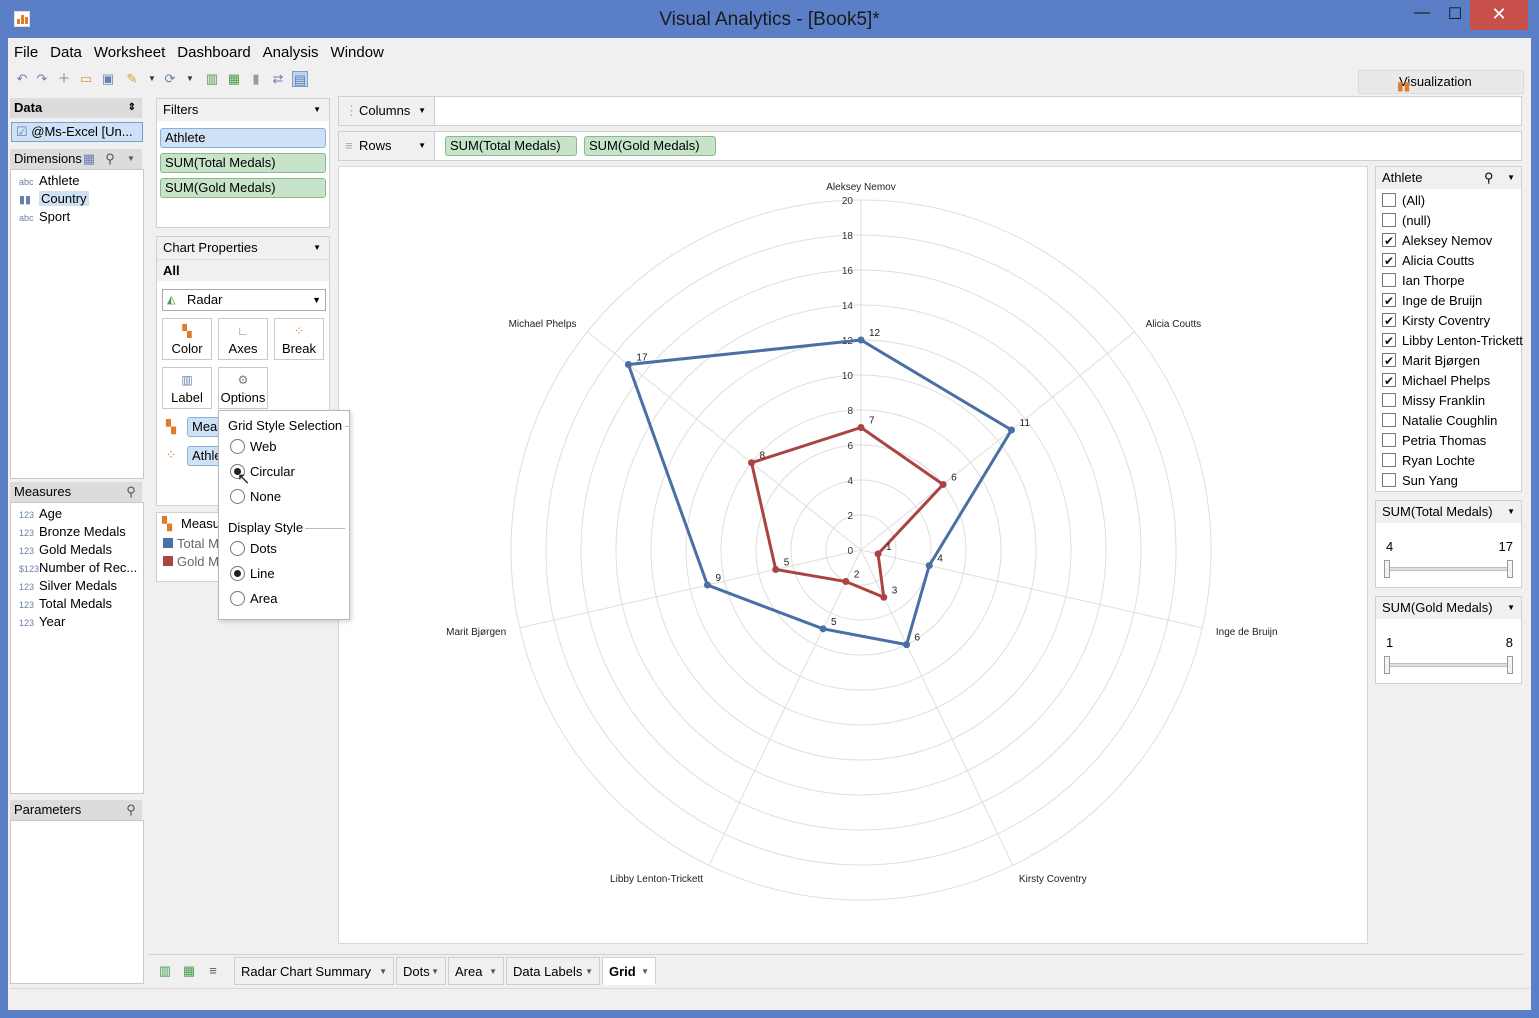 This screenshot has height=1018, width=1539. Describe the element at coordinates (252, 575) in the screenshot. I see `display-line-radio: Line` at that location.